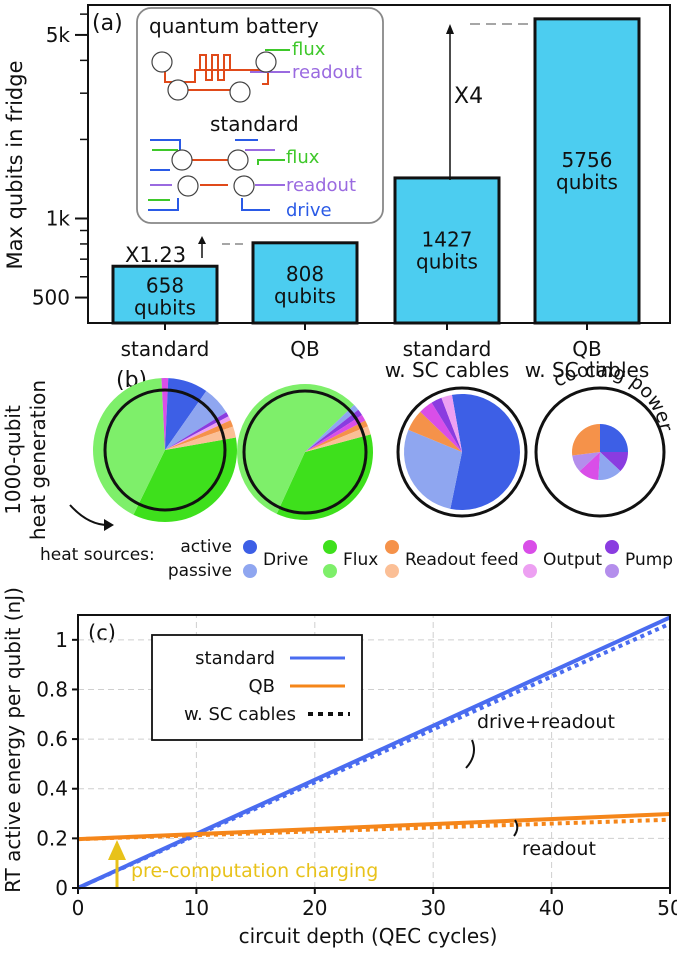  Describe the element at coordinates (432, 908) in the screenshot. I see `xtick-label-3: 30` at that location.